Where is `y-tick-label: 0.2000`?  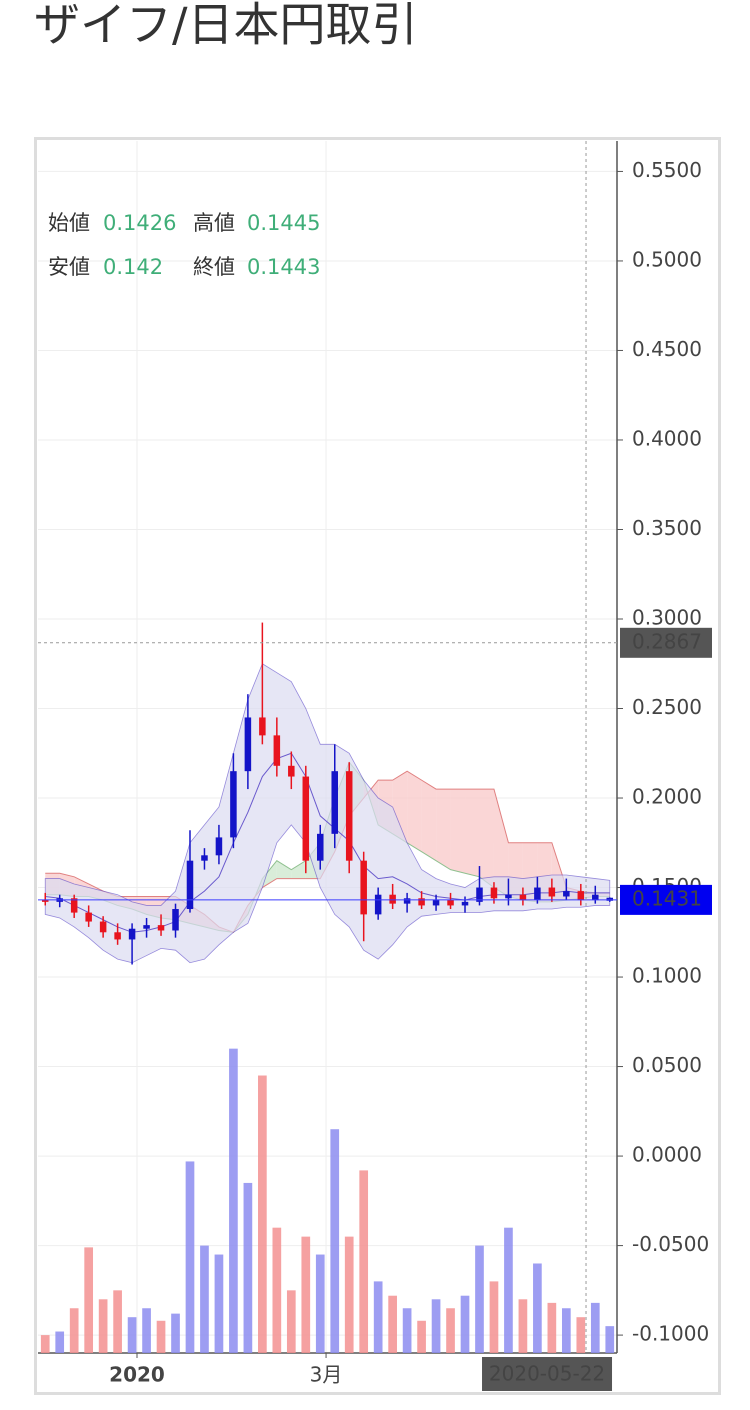
y-tick-label: 0.2000 is located at coordinates (667, 797).